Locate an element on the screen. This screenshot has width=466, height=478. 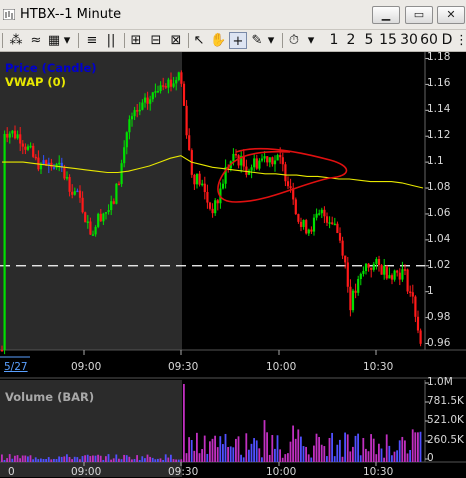
minimize-button: ▁ is located at coordinates (386, 15).